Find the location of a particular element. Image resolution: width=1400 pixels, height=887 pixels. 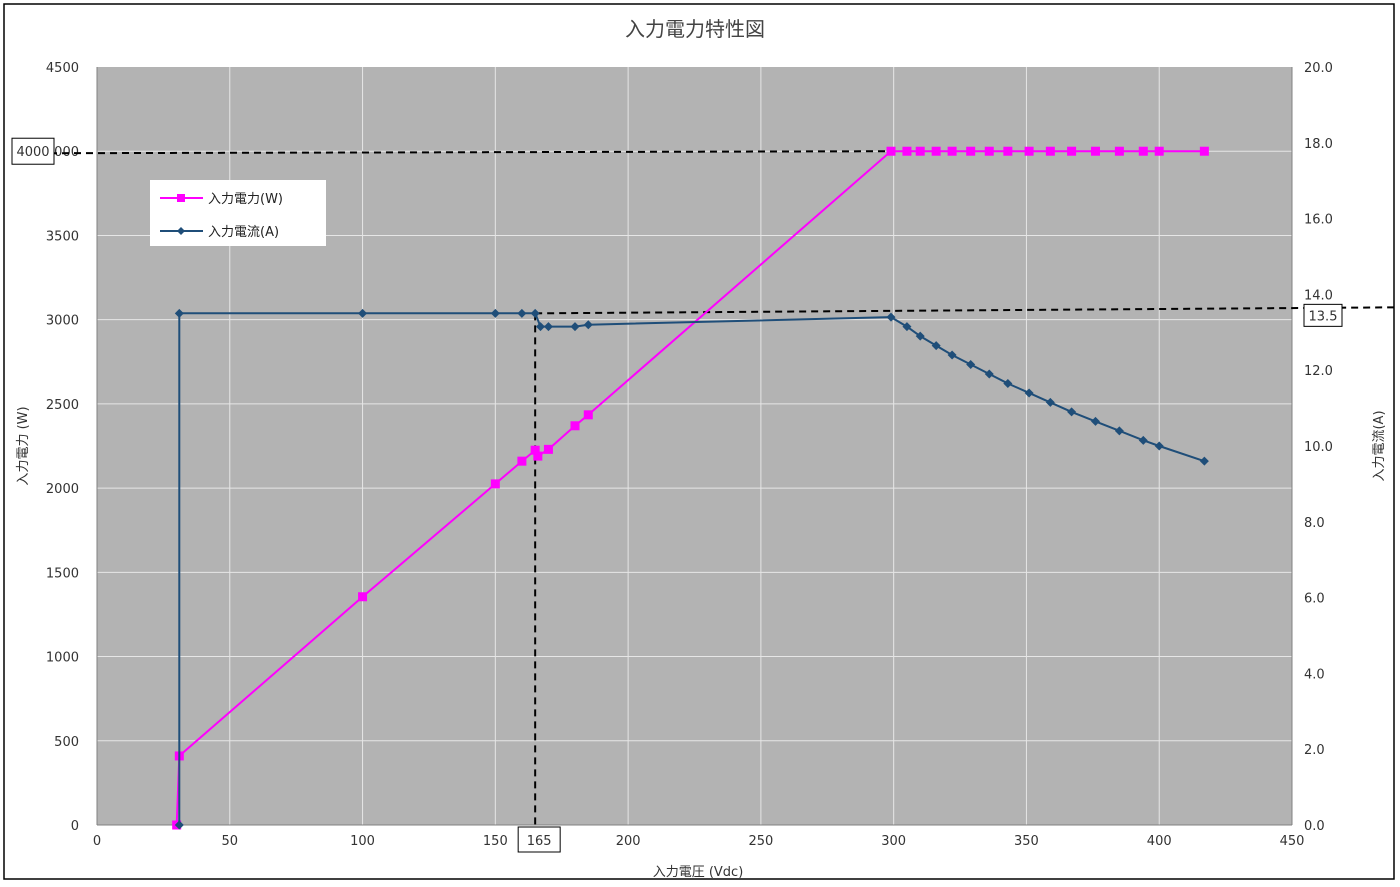

reference-label-current: 13.5 is located at coordinates (1323, 316).